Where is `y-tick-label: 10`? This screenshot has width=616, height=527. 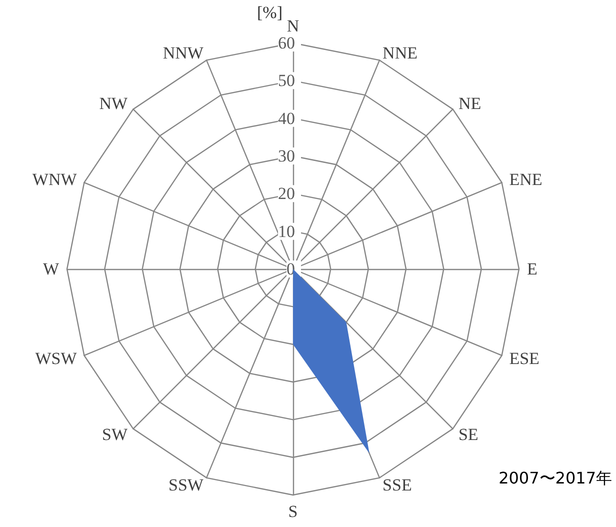
y-tick-label: 10 is located at coordinates (286, 231).